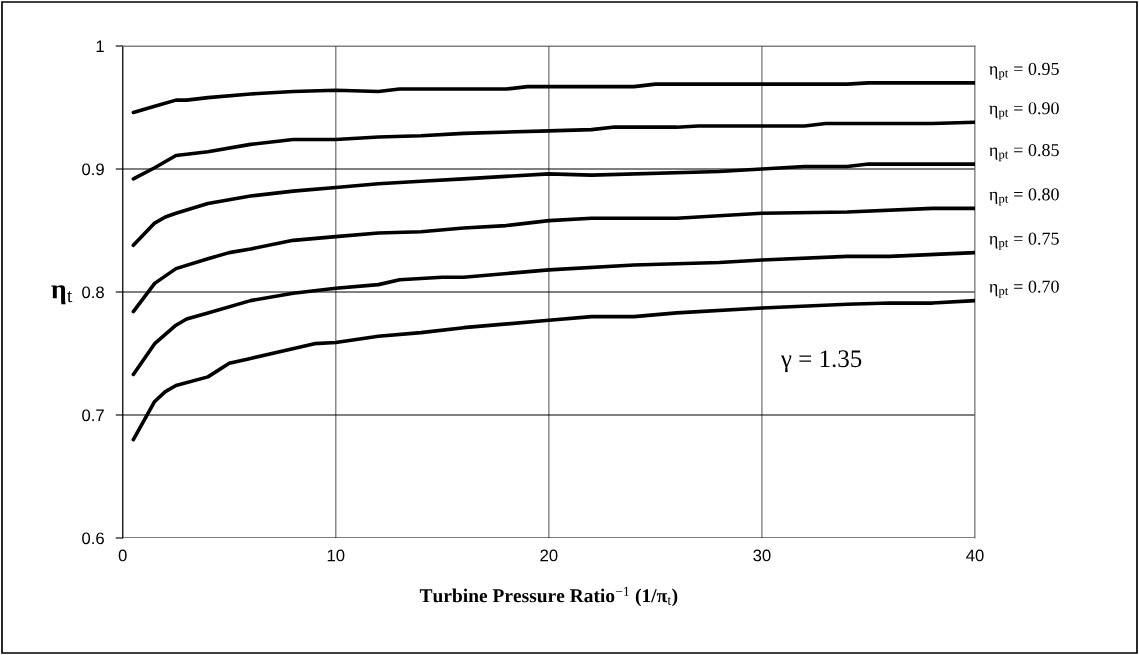 The width and height of the screenshot is (1139, 655). I want to click on x-tick-label: 20, so click(549, 555).